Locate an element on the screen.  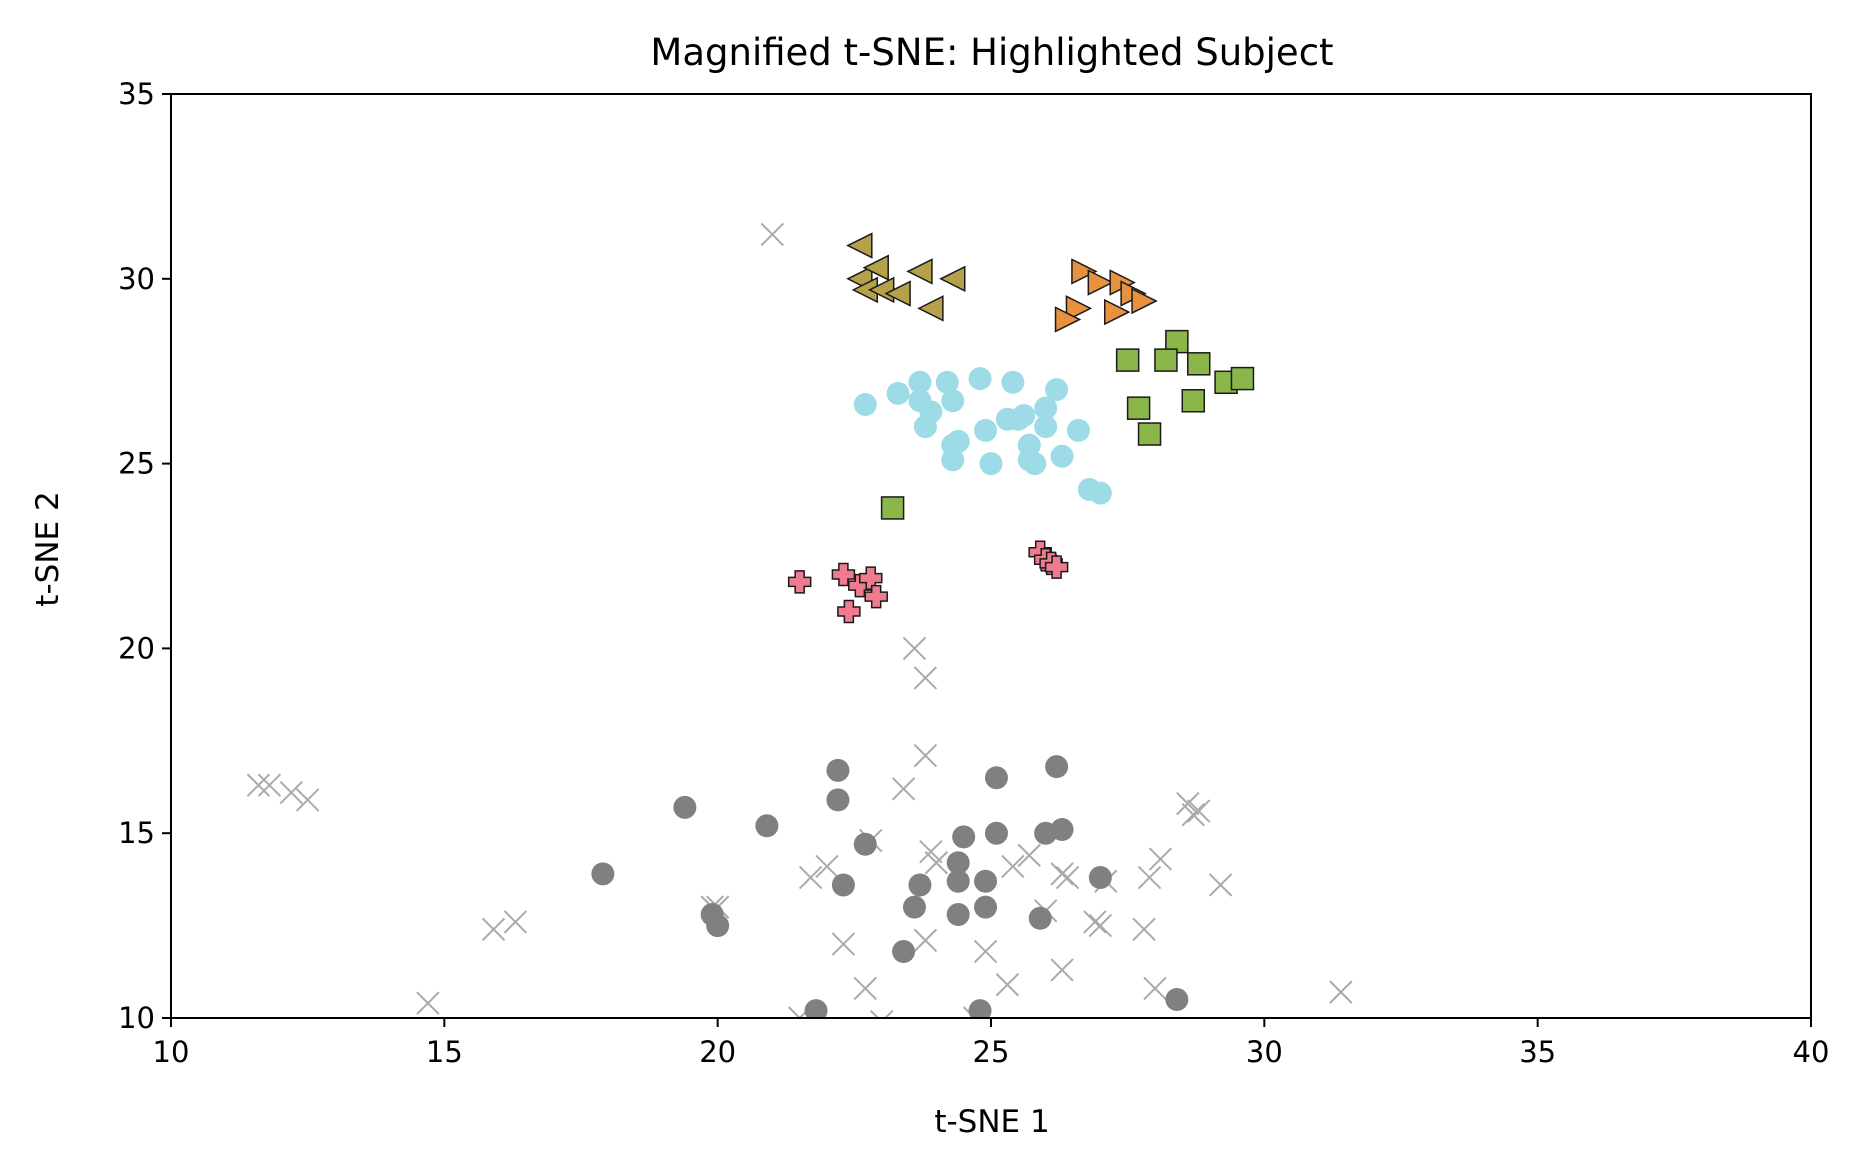
x-tick-label: 30 is located at coordinates (1264, 1052).